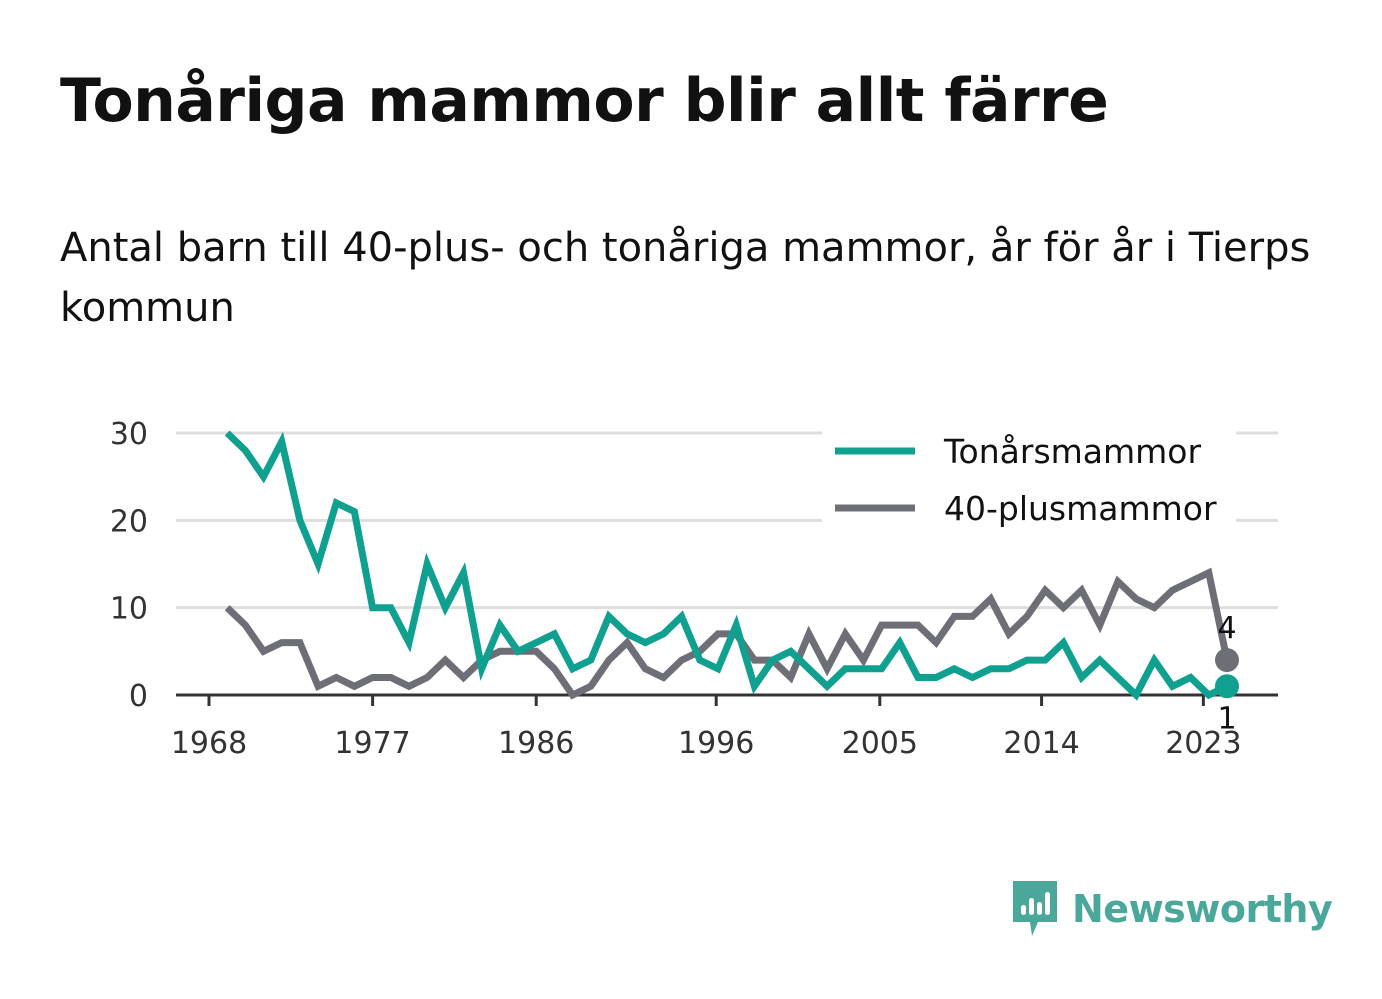 The height and width of the screenshot is (999, 1382). I want to click on x-tick-label: 1996, so click(716, 743).